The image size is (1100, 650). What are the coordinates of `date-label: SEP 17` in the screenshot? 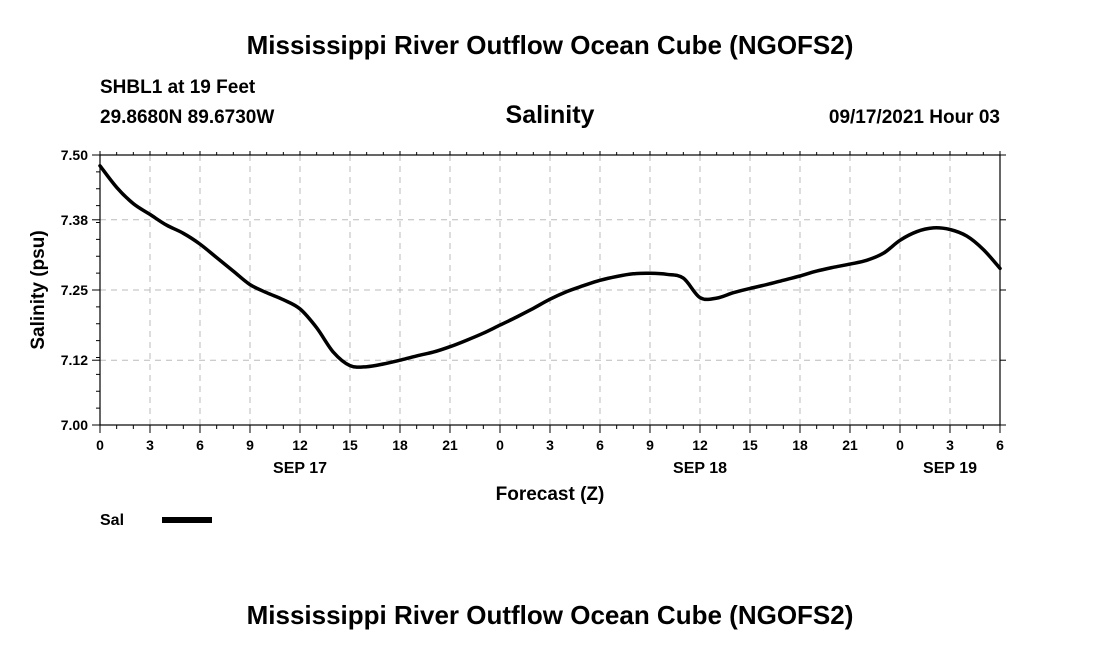 It's located at (300, 468).